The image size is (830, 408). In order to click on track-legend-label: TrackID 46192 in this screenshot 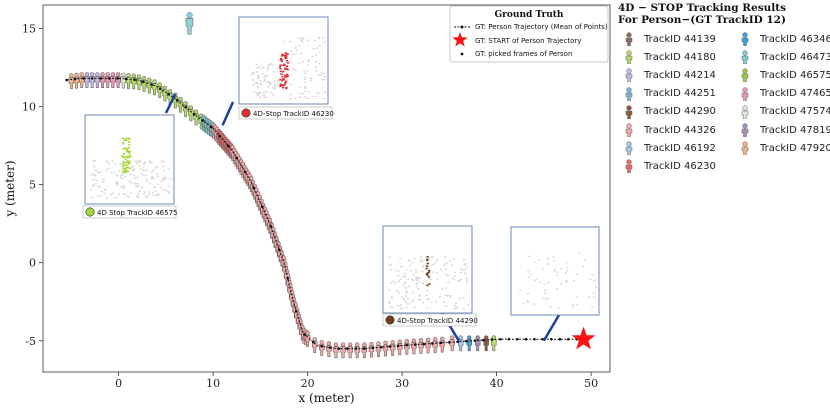, I will do `click(680, 148)`.